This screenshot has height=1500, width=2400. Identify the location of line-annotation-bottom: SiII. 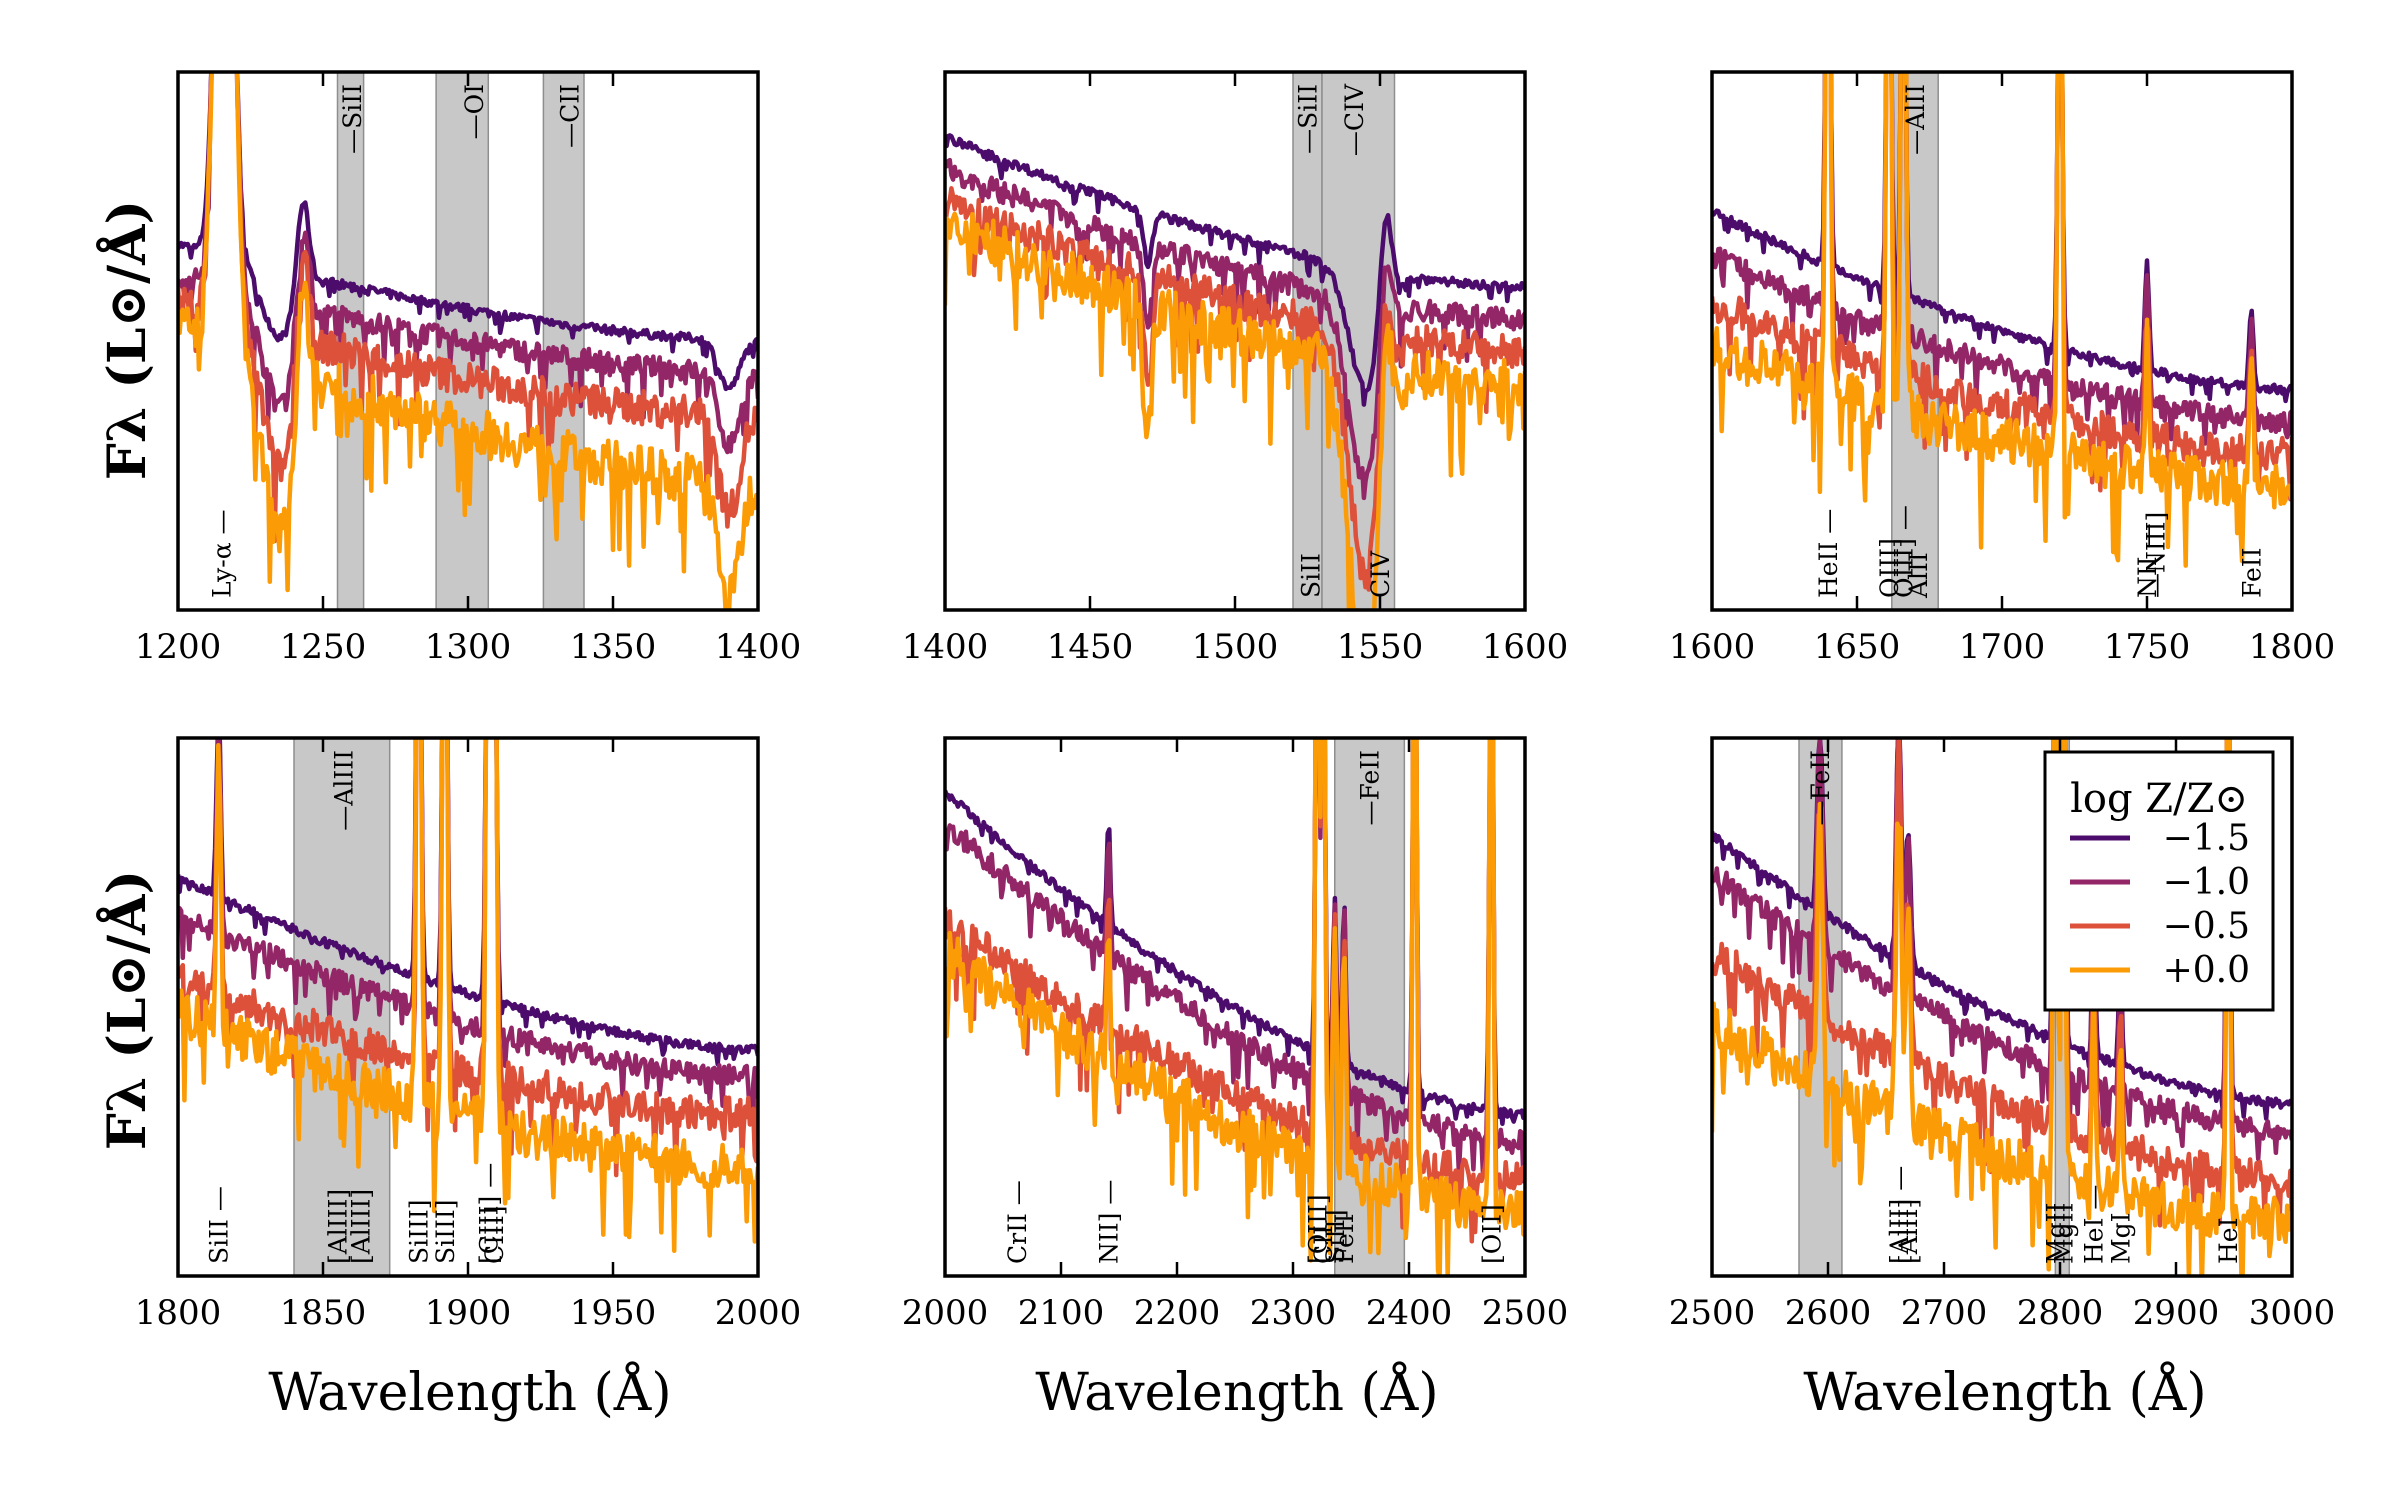
(1310, 575).